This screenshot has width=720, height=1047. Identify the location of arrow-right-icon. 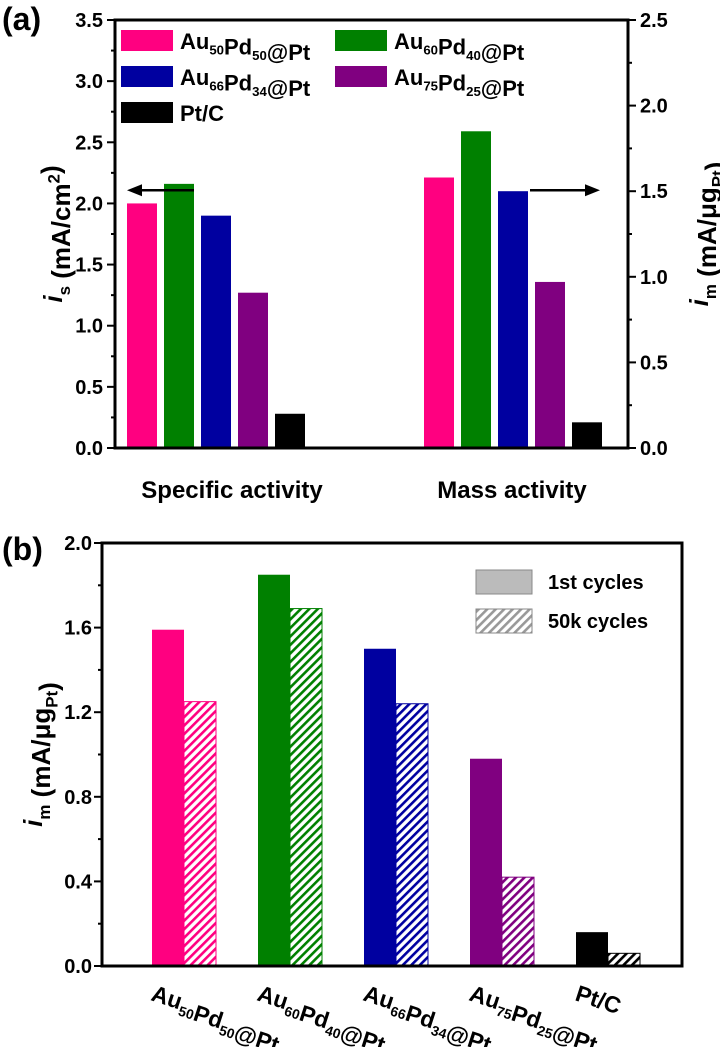
(592, 190).